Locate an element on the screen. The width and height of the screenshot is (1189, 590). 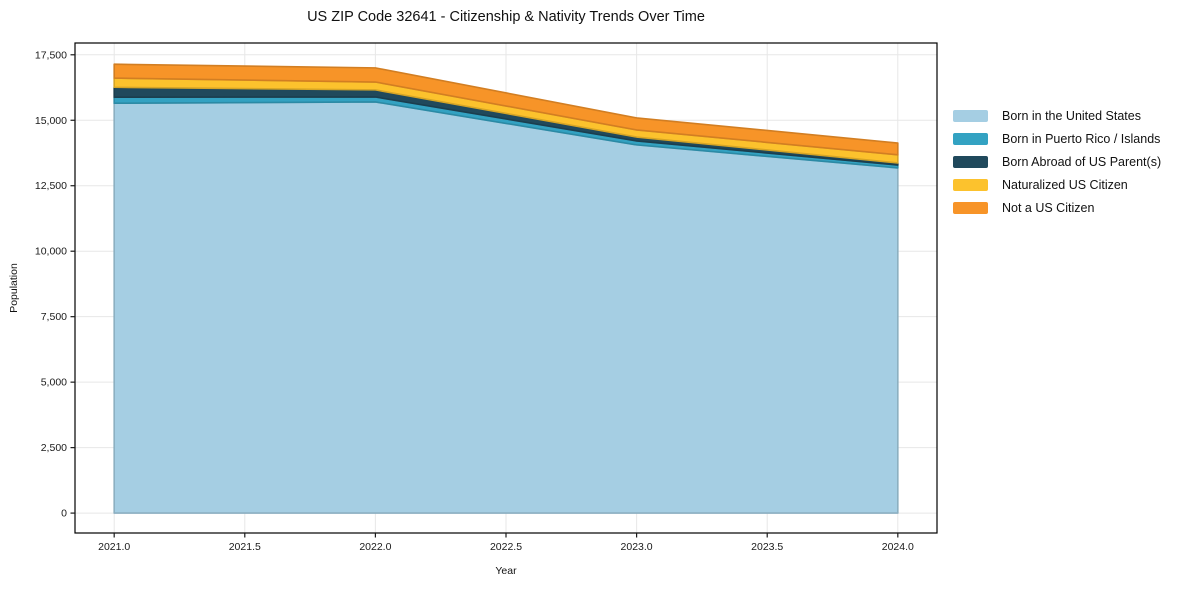
legend-label-puerto-rico: Born in Puerto Rico / Islands is located at coordinates (1081, 138).